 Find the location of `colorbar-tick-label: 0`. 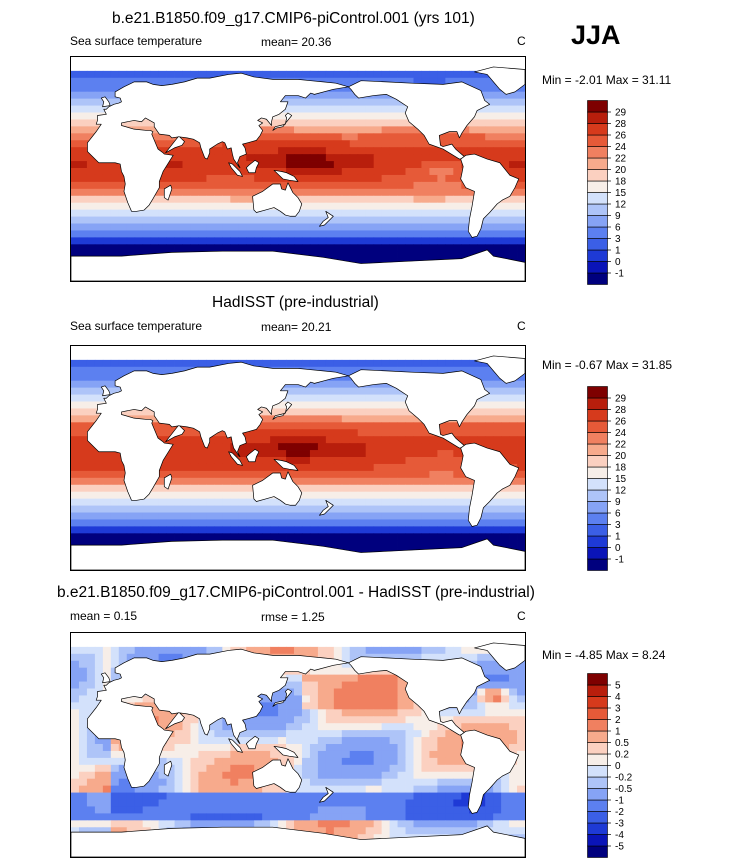

colorbar-tick-label: 0 is located at coordinates (618, 548).